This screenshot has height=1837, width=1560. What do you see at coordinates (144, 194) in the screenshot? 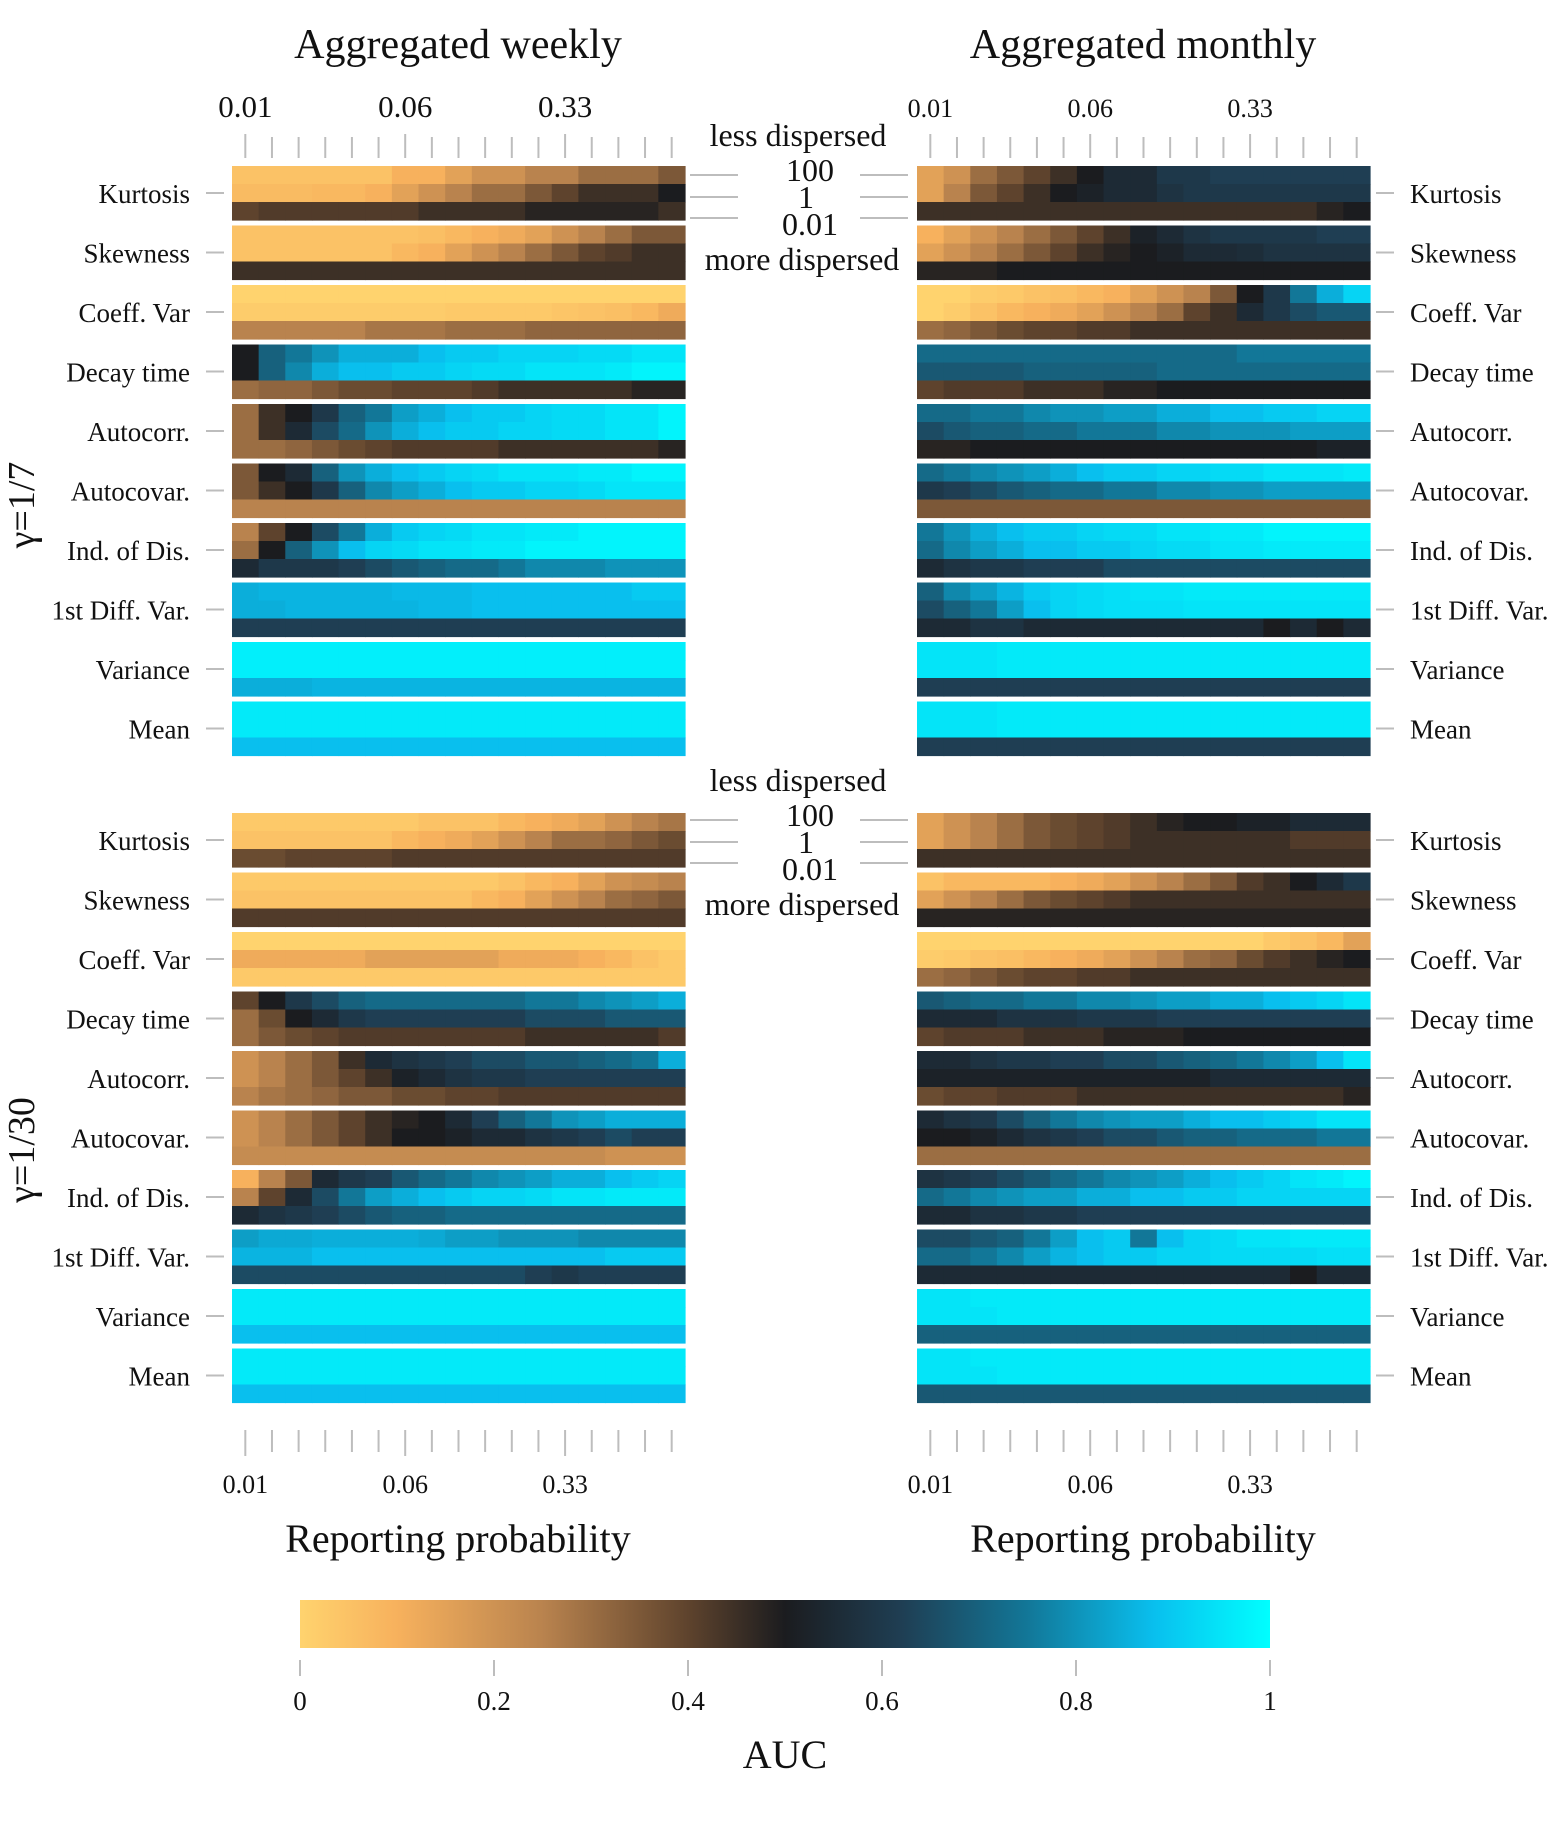
I see `metric-label: Kurtosis` at bounding box center [144, 194].